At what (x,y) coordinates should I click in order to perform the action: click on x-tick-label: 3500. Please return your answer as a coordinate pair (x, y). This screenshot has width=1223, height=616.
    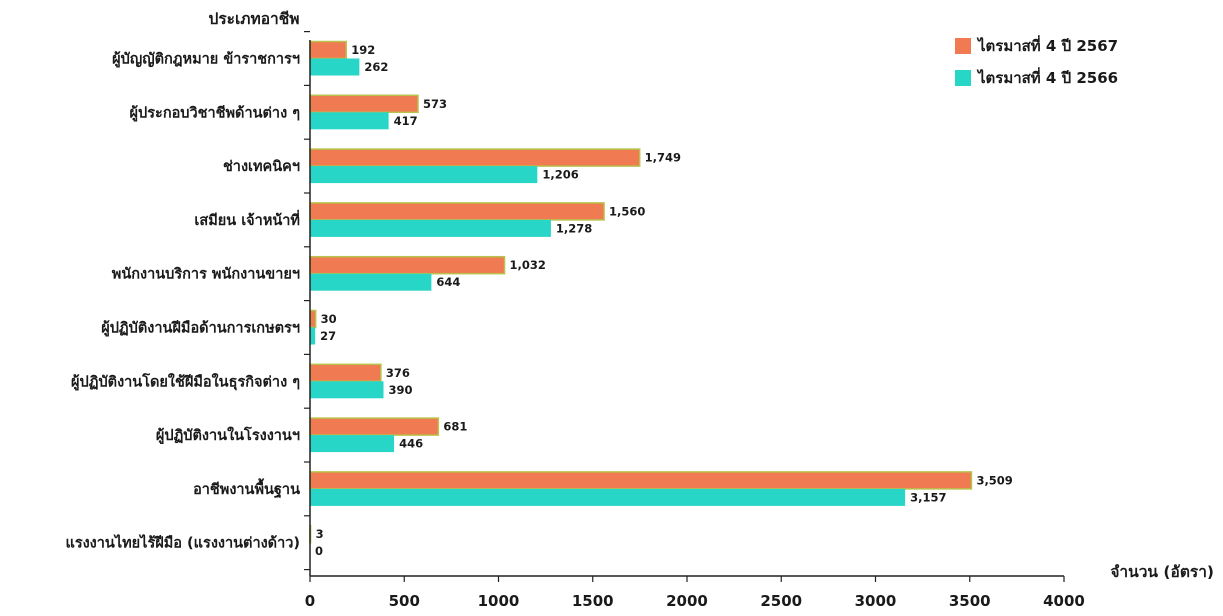
    Looking at the image, I should click on (970, 601).